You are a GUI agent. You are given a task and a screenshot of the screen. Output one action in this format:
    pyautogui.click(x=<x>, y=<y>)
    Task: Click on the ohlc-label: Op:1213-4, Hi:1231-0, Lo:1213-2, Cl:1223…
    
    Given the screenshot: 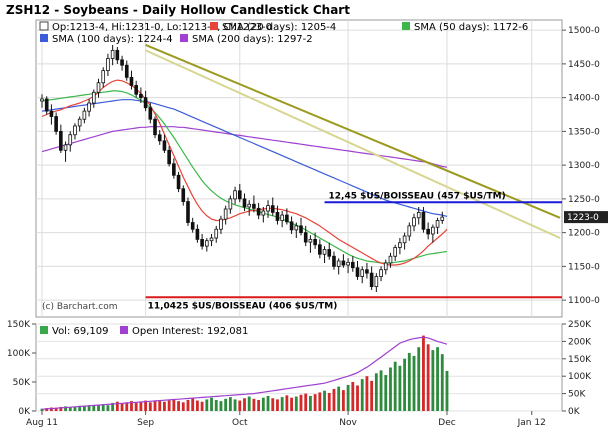 What is the action you would take?
    pyautogui.click(x=162, y=27)
    